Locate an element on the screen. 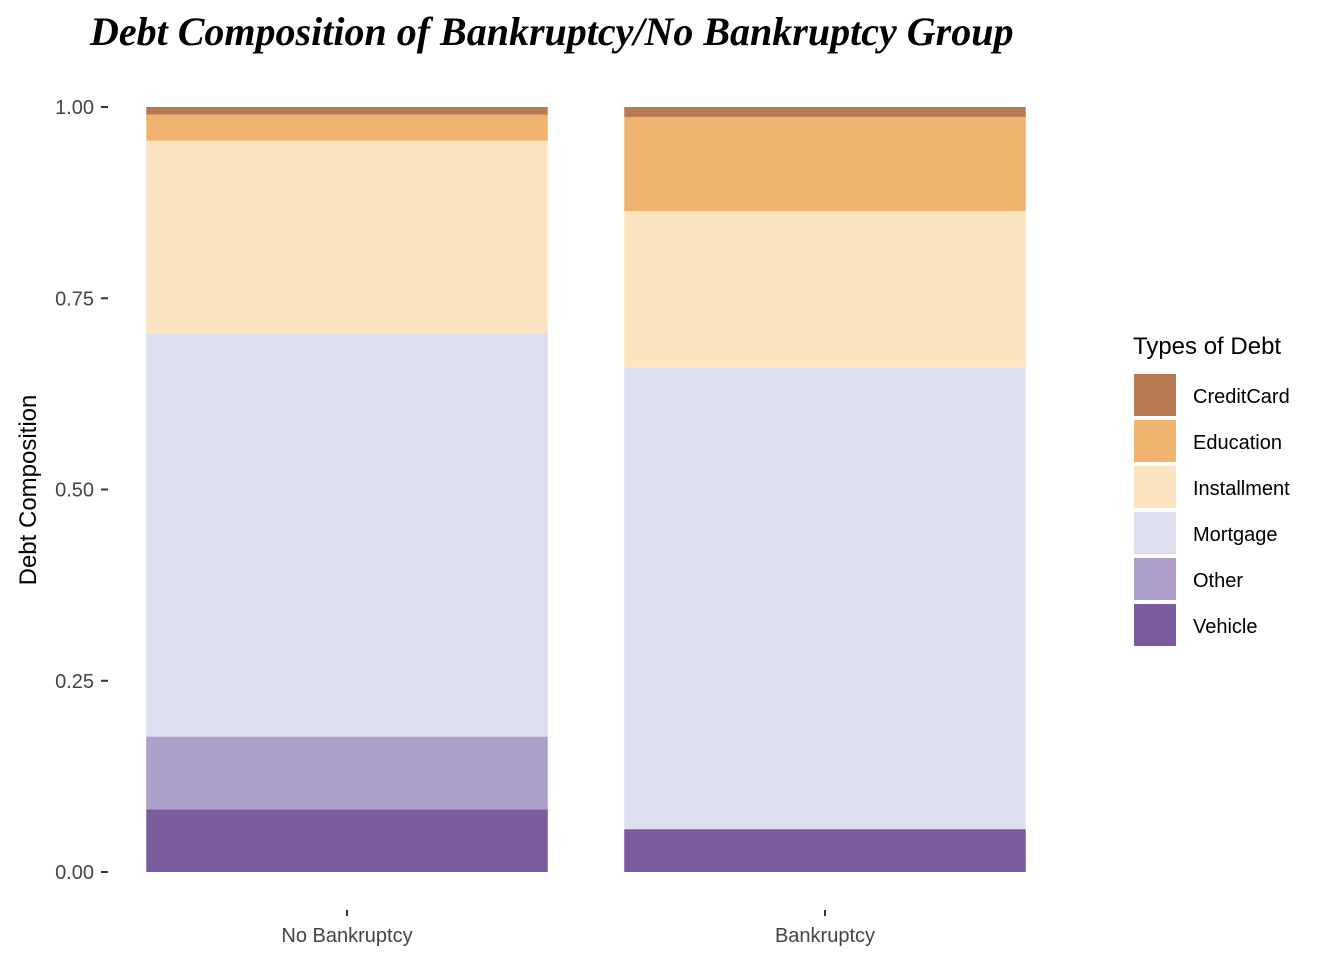  legend-label-education: Education is located at coordinates (1237, 443).